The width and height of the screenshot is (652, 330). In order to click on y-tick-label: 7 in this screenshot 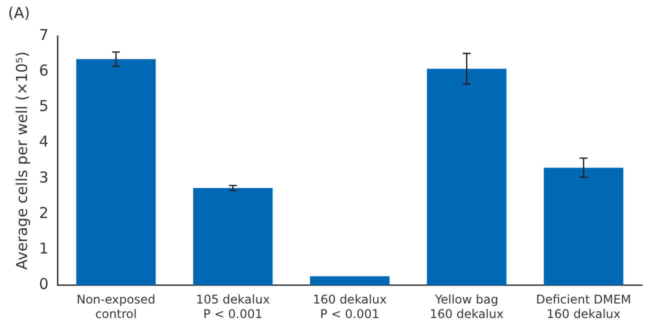, I will do `click(43, 35)`.